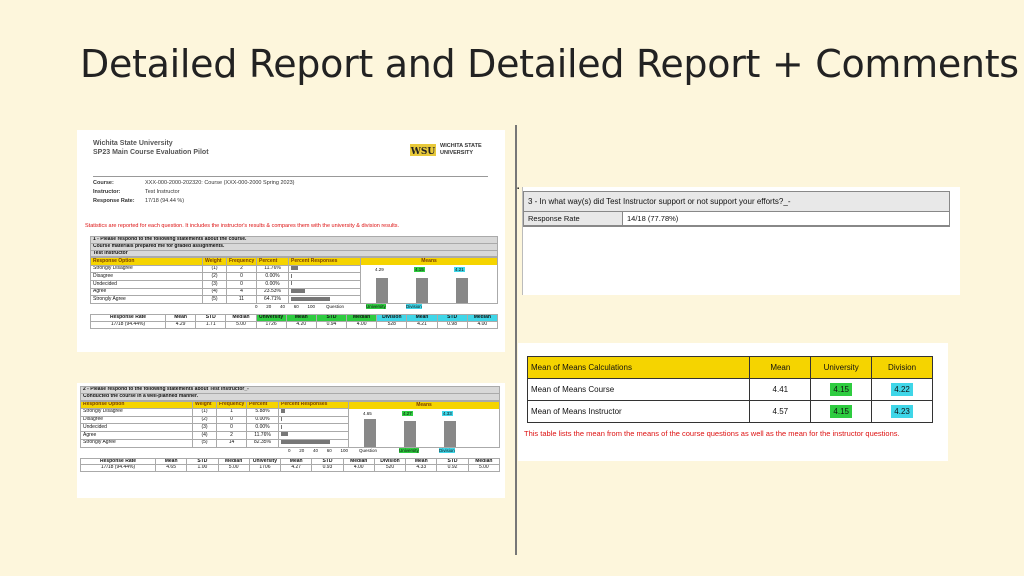  Describe the element at coordinates (452, 325) in the screenshot. I see `stats-value: 0.98` at that location.